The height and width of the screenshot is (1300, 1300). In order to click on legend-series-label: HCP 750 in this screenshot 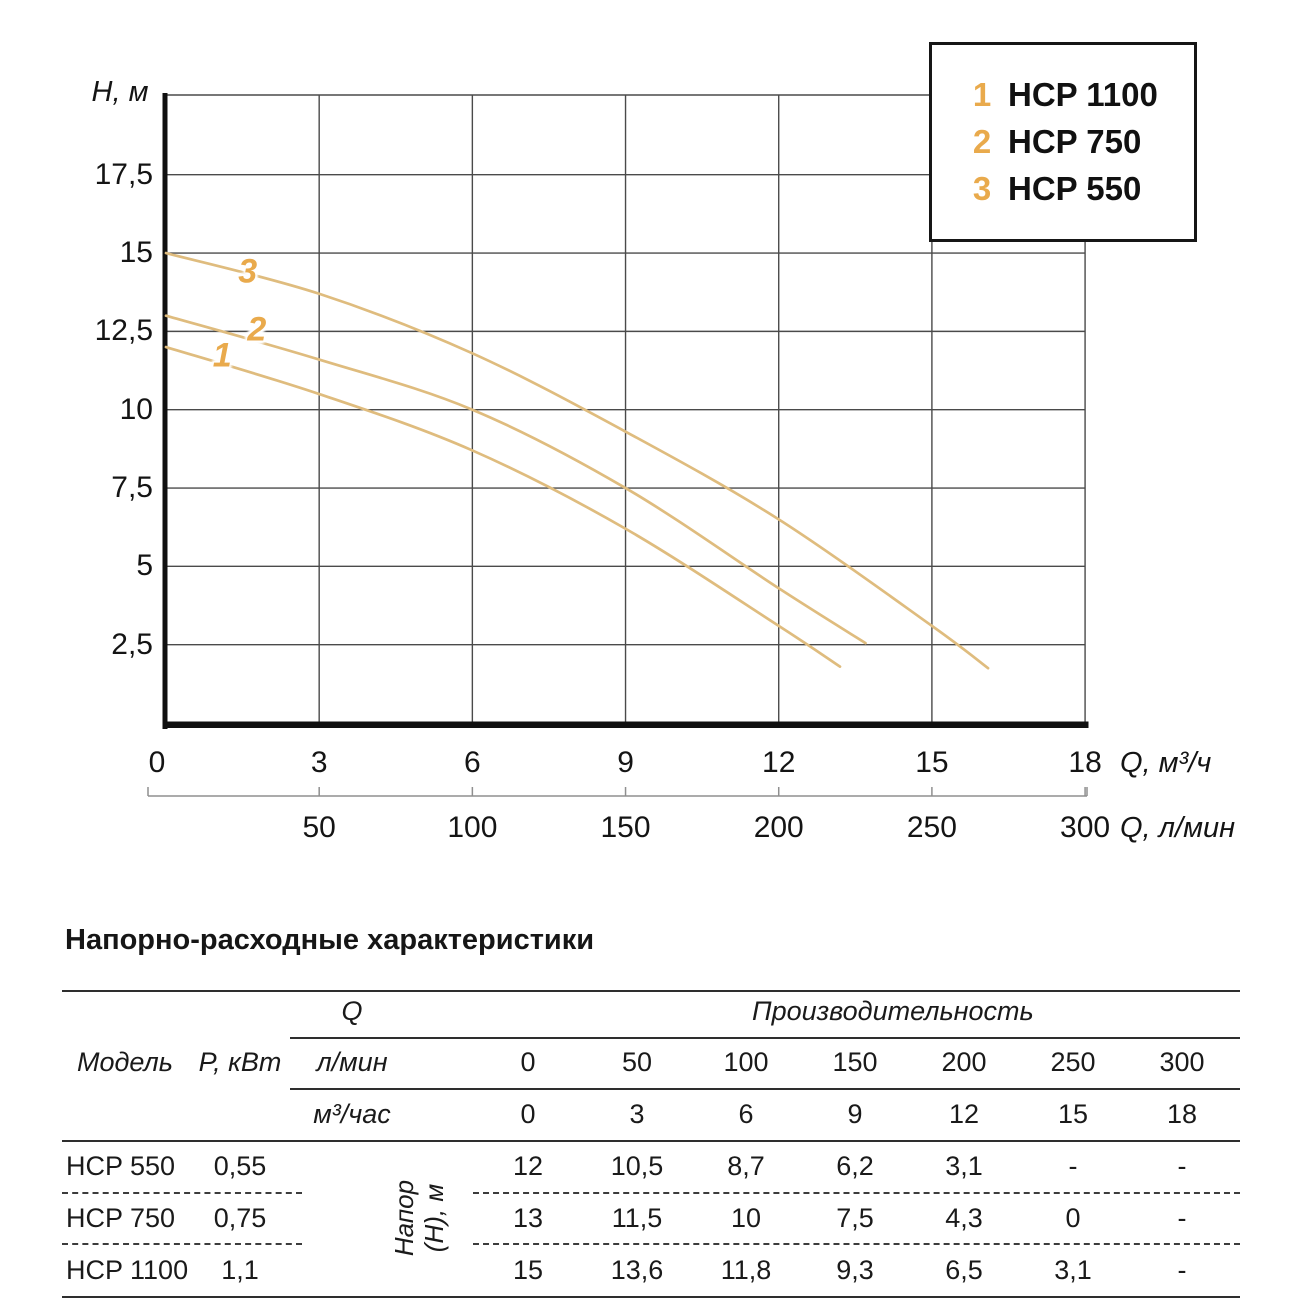, I will do `click(1075, 141)`.